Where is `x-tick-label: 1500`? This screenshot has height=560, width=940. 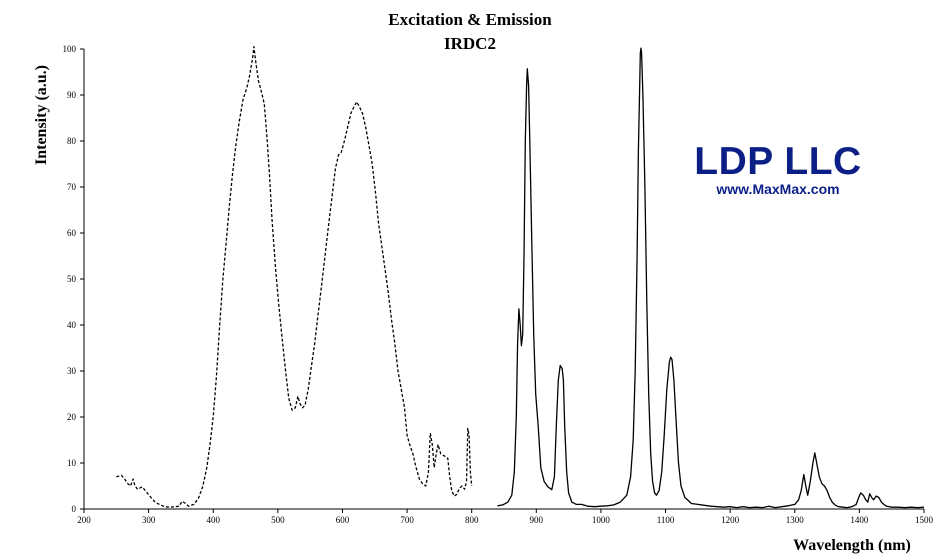 x-tick-label: 1500 is located at coordinates (924, 520).